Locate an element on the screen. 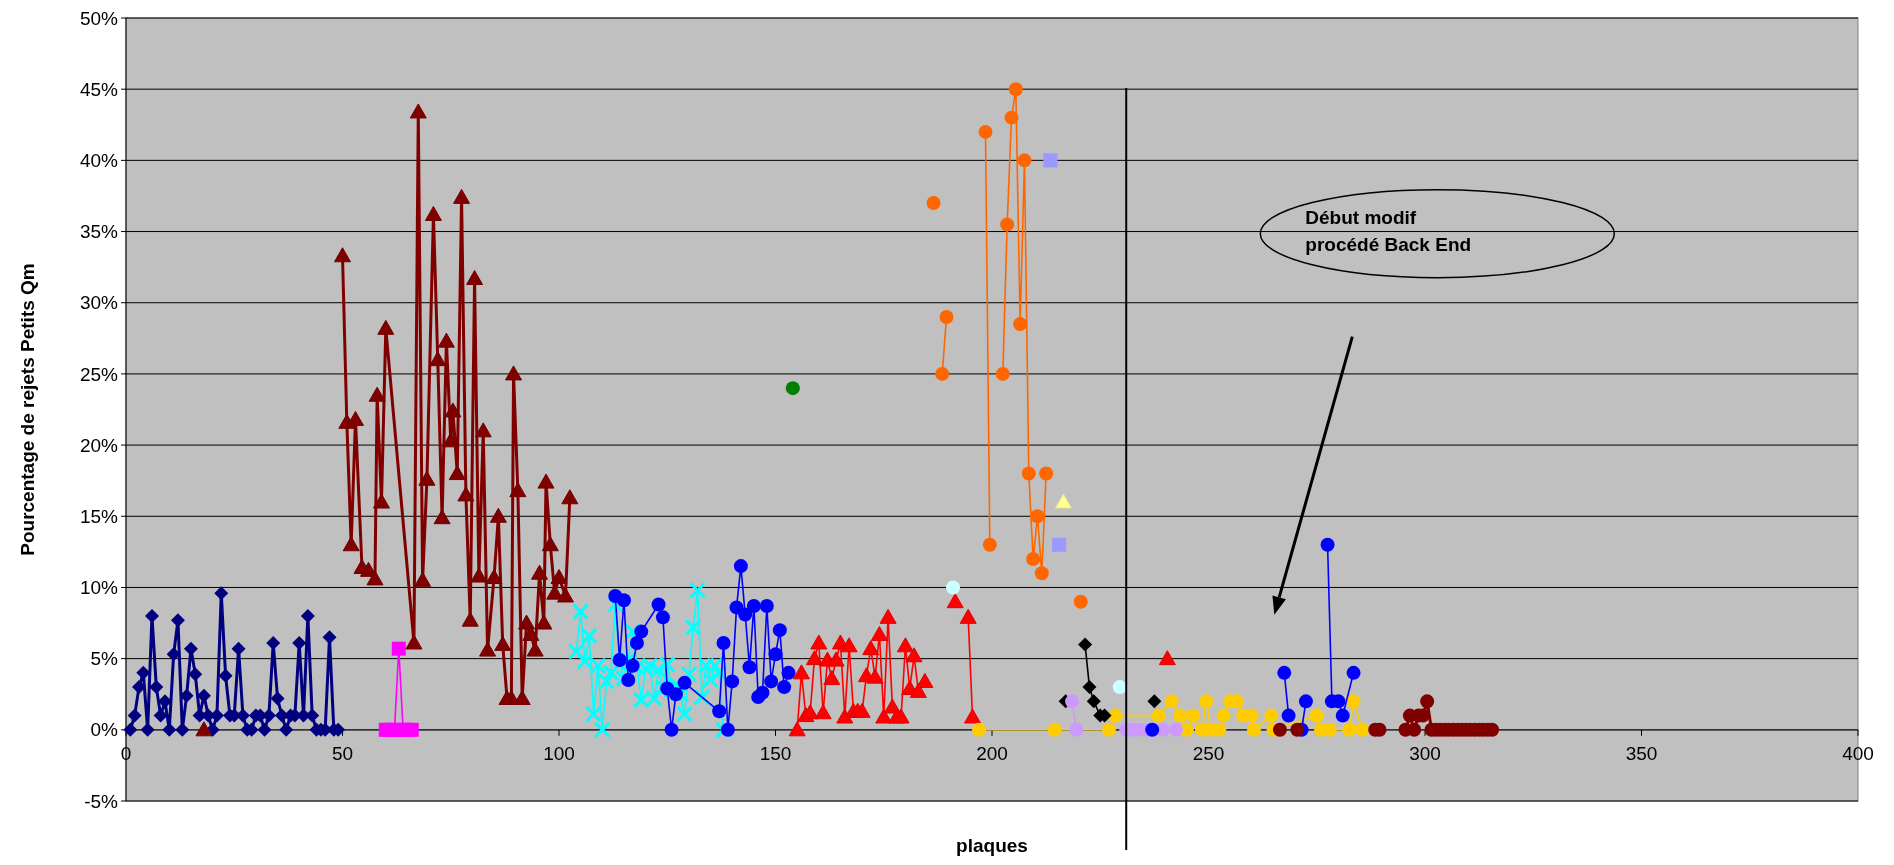 The width and height of the screenshot is (1894, 865). y-tick-label: 20% is located at coordinates (99, 445).